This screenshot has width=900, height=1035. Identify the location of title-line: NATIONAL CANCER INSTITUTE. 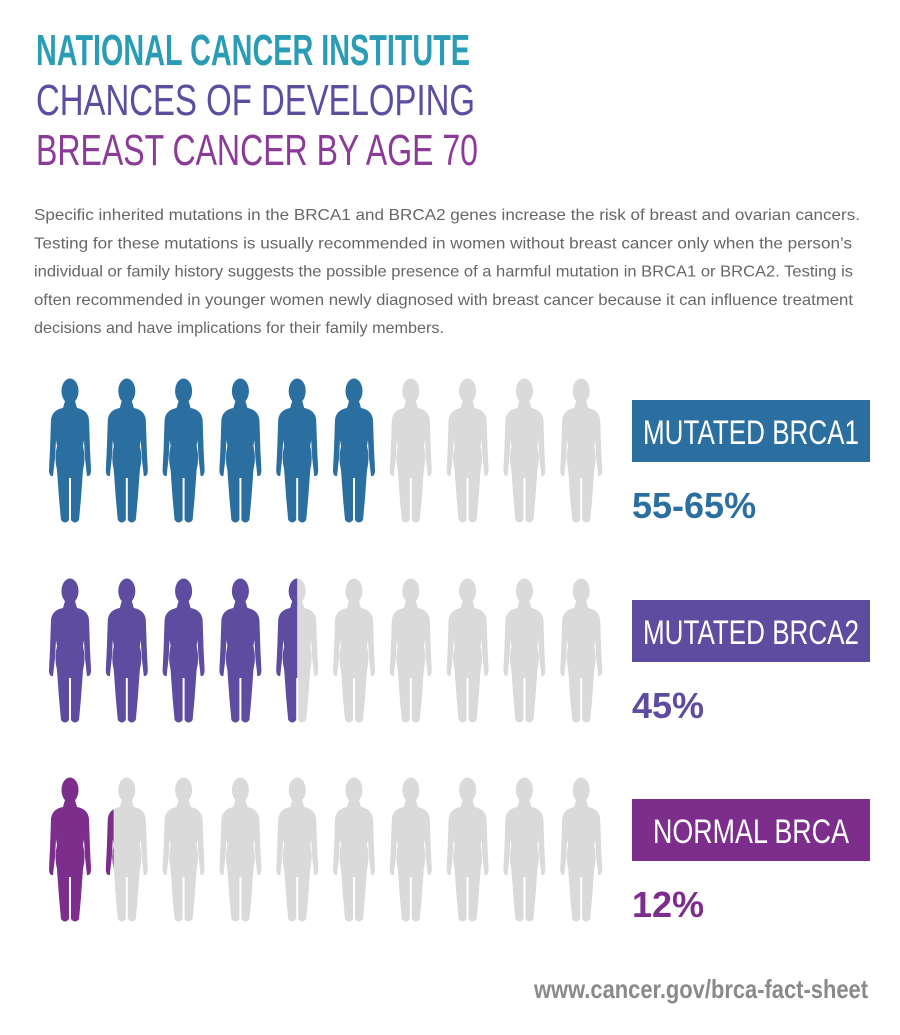
(253, 50).